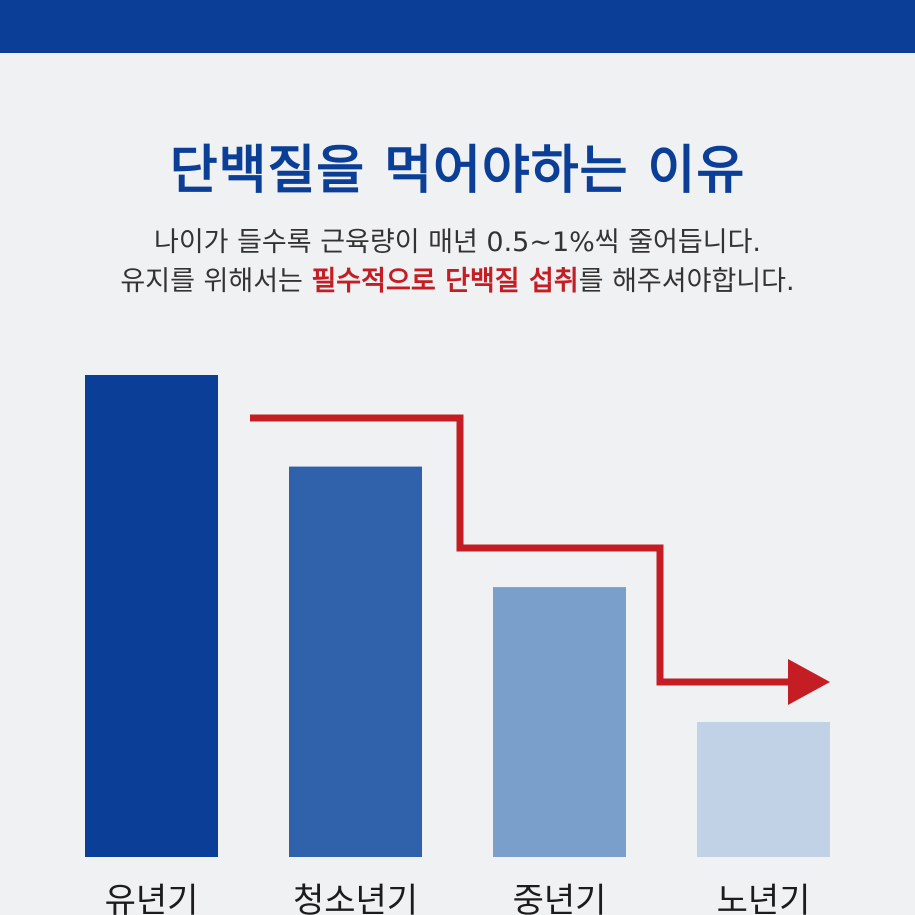  I want to click on category-label: 유년기, so click(152, 898).